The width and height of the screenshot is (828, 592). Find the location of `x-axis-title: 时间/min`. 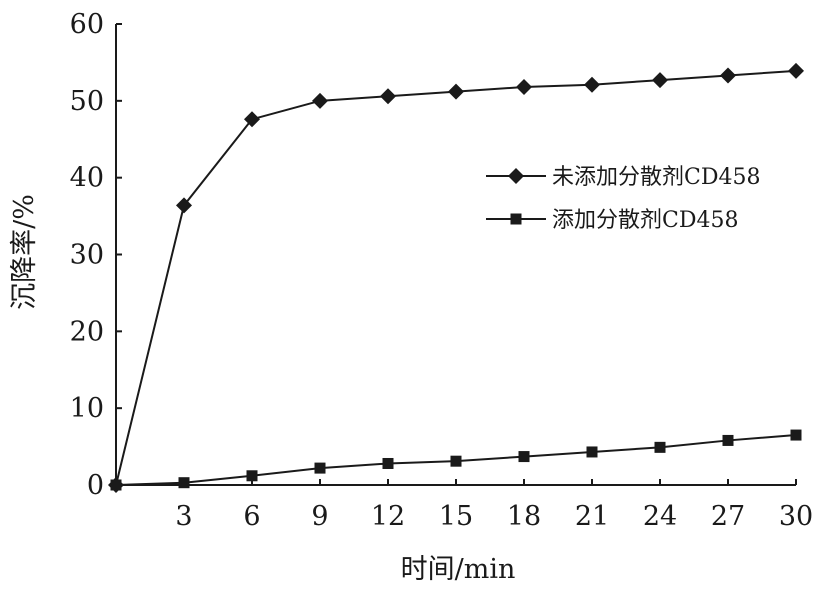

x-axis-title: 时间/min is located at coordinates (458, 569).